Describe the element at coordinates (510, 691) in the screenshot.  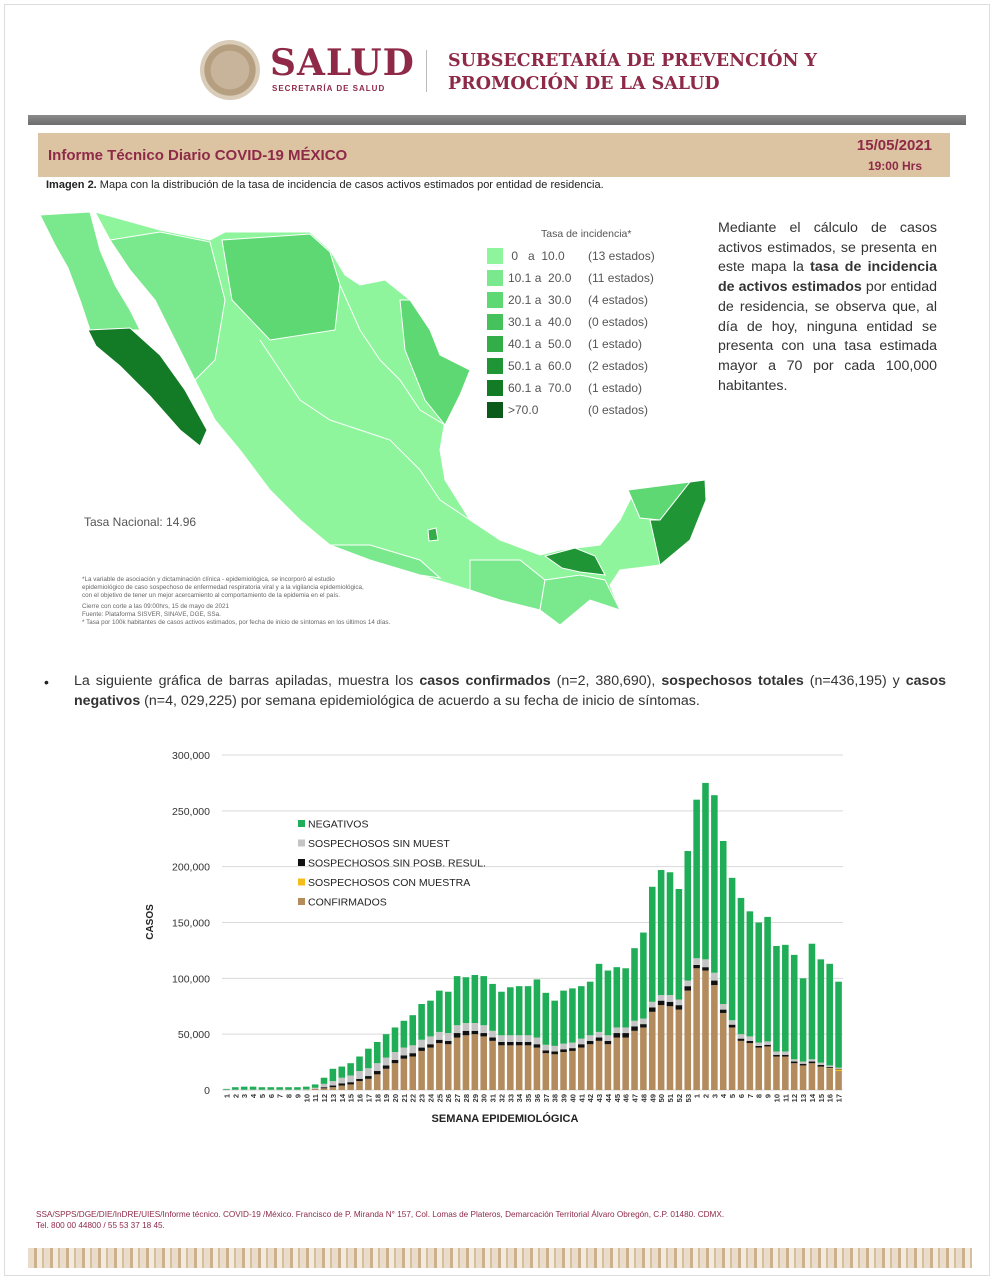
I see `bullet-bold: casos negativos` at that location.